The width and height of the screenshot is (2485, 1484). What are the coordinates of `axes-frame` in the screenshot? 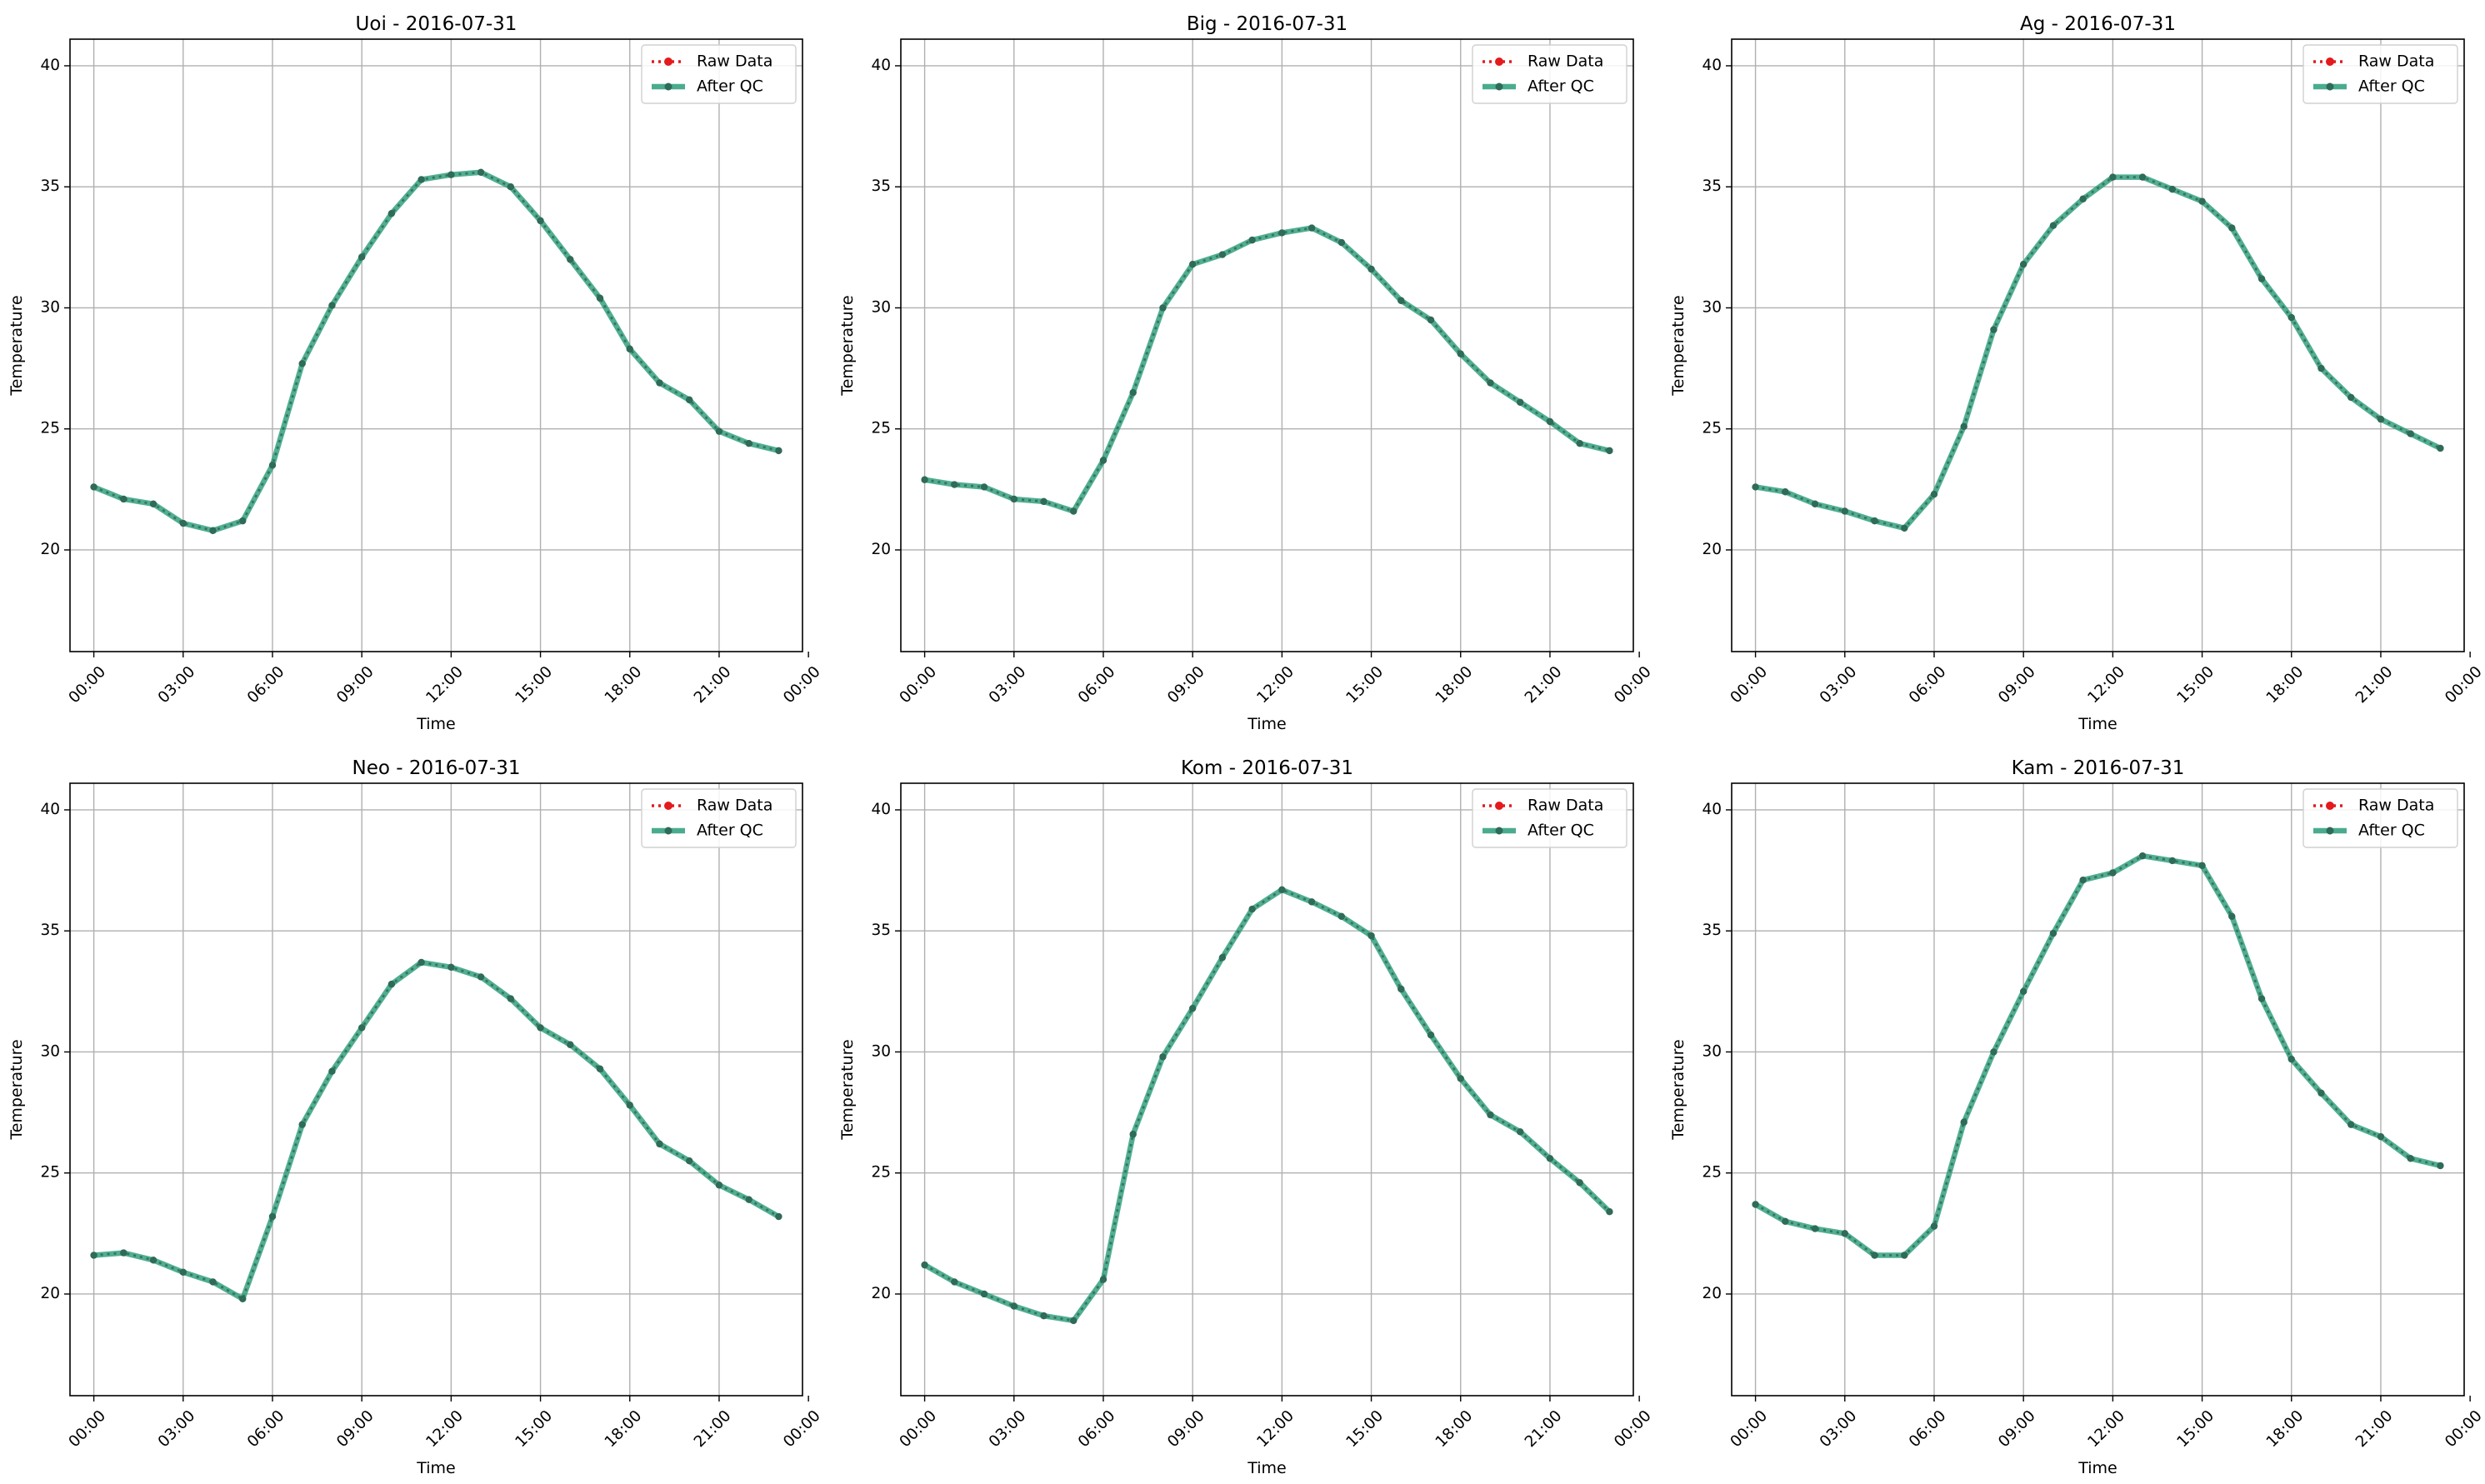 It's located at (1267, 345).